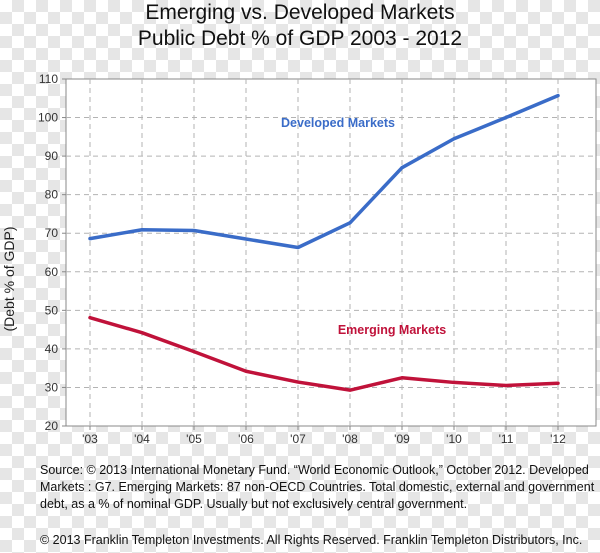  What do you see at coordinates (300, 12) in the screenshot?
I see `chart-title: Emerging vs. Developed Markets` at bounding box center [300, 12].